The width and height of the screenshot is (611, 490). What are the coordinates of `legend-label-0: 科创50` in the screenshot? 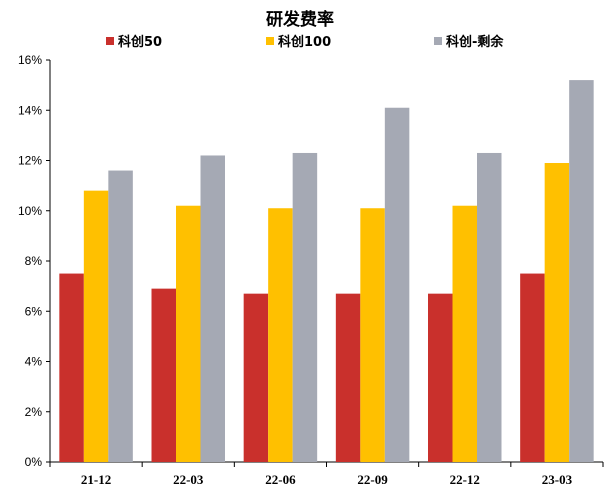 It's located at (140, 42).